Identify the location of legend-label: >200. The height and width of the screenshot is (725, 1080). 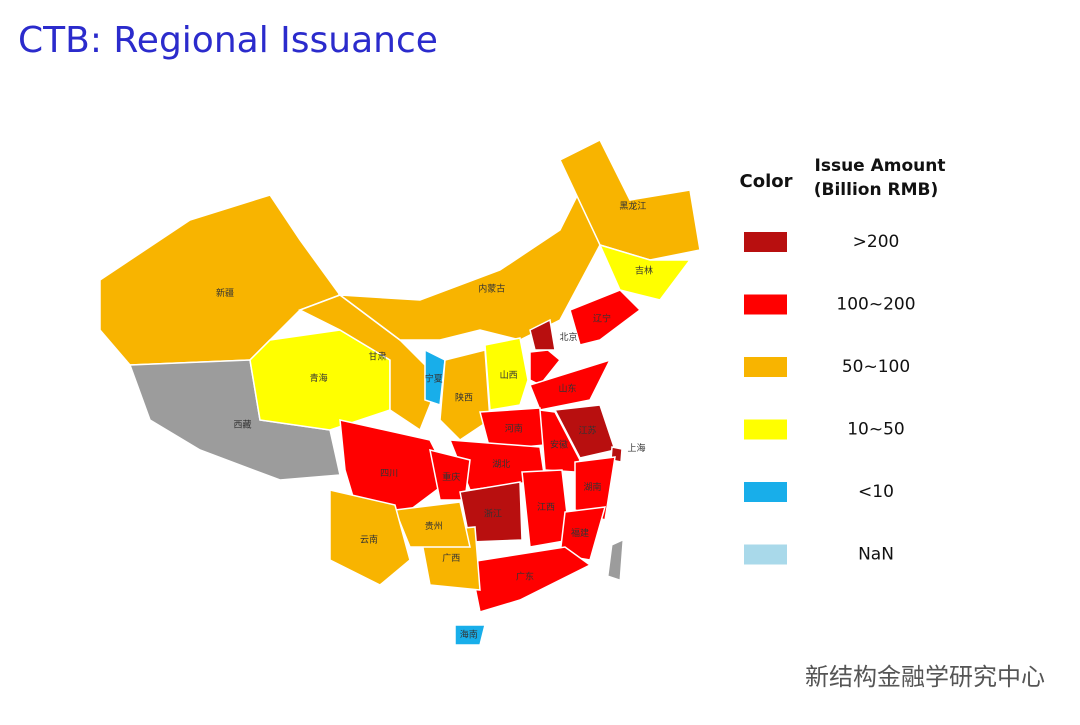
(876, 242).